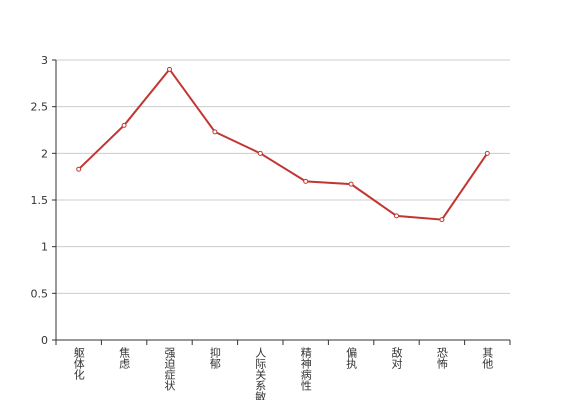 The image size is (567, 400). Describe the element at coordinates (78, 364) in the screenshot. I see `x-tick-label: 躯体化` at that location.